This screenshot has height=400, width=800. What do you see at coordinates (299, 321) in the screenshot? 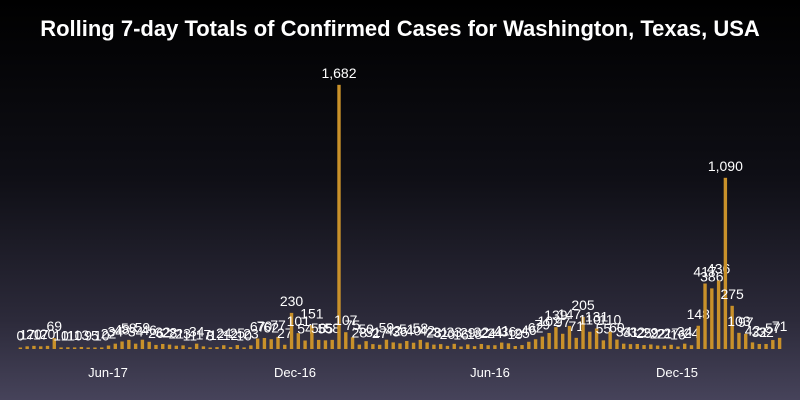
I see `data-label: 101` at bounding box center [299, 321].